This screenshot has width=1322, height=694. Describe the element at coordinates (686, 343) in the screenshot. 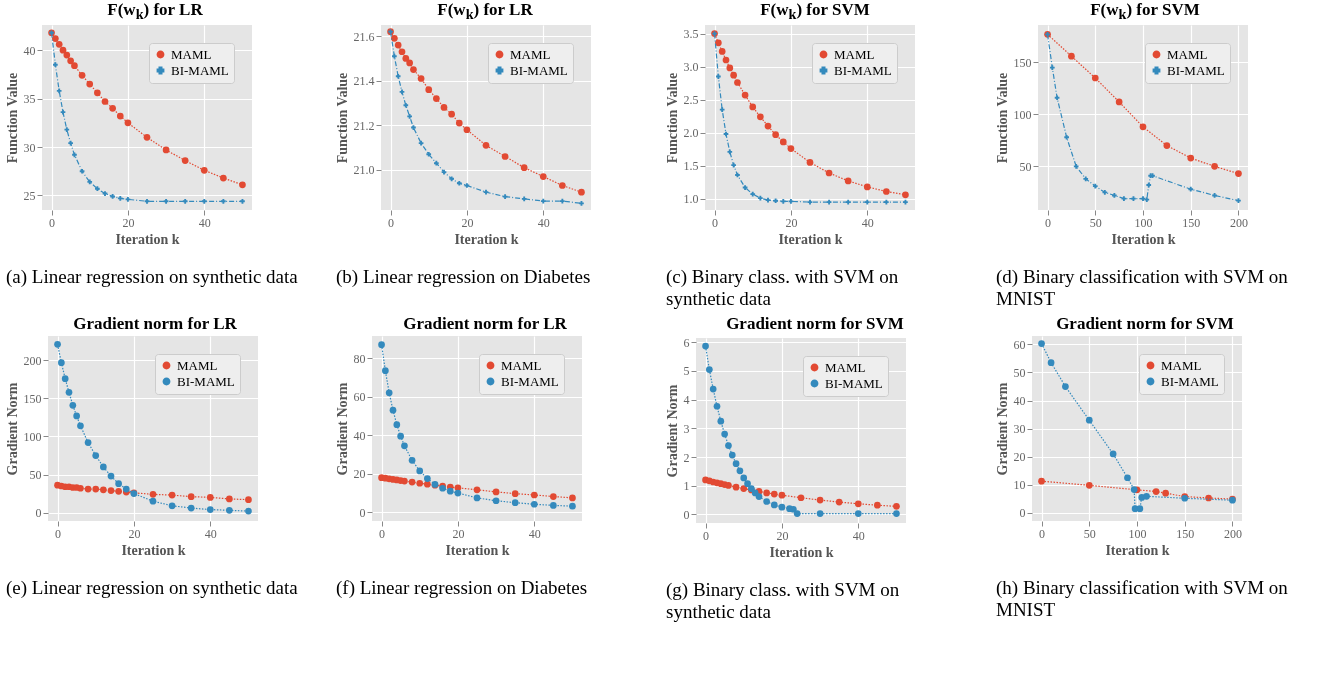

I see `y-tick-label: 6` at that location.